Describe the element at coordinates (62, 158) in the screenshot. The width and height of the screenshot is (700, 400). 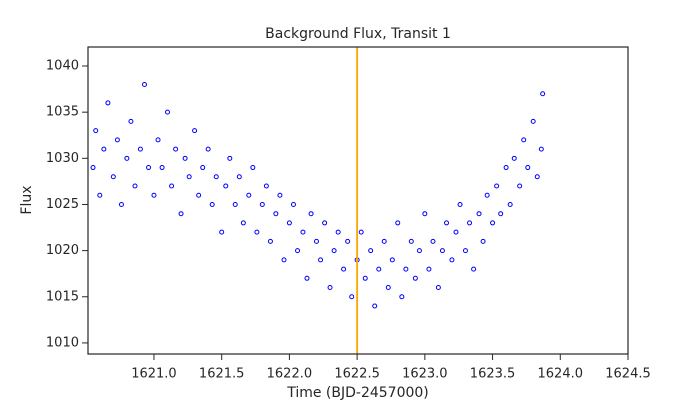
I see `y-tick-label: 1030` at that location.